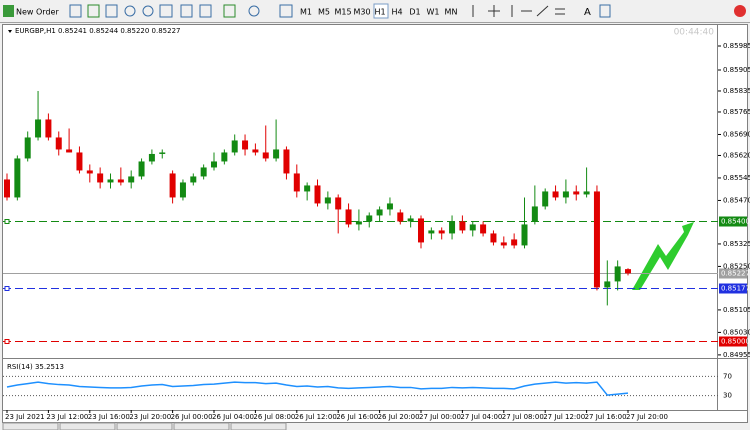  What do you see at coordinates (317, 388) in the screenshot?
I see `rsi-line` at bounding box center [317, 388].